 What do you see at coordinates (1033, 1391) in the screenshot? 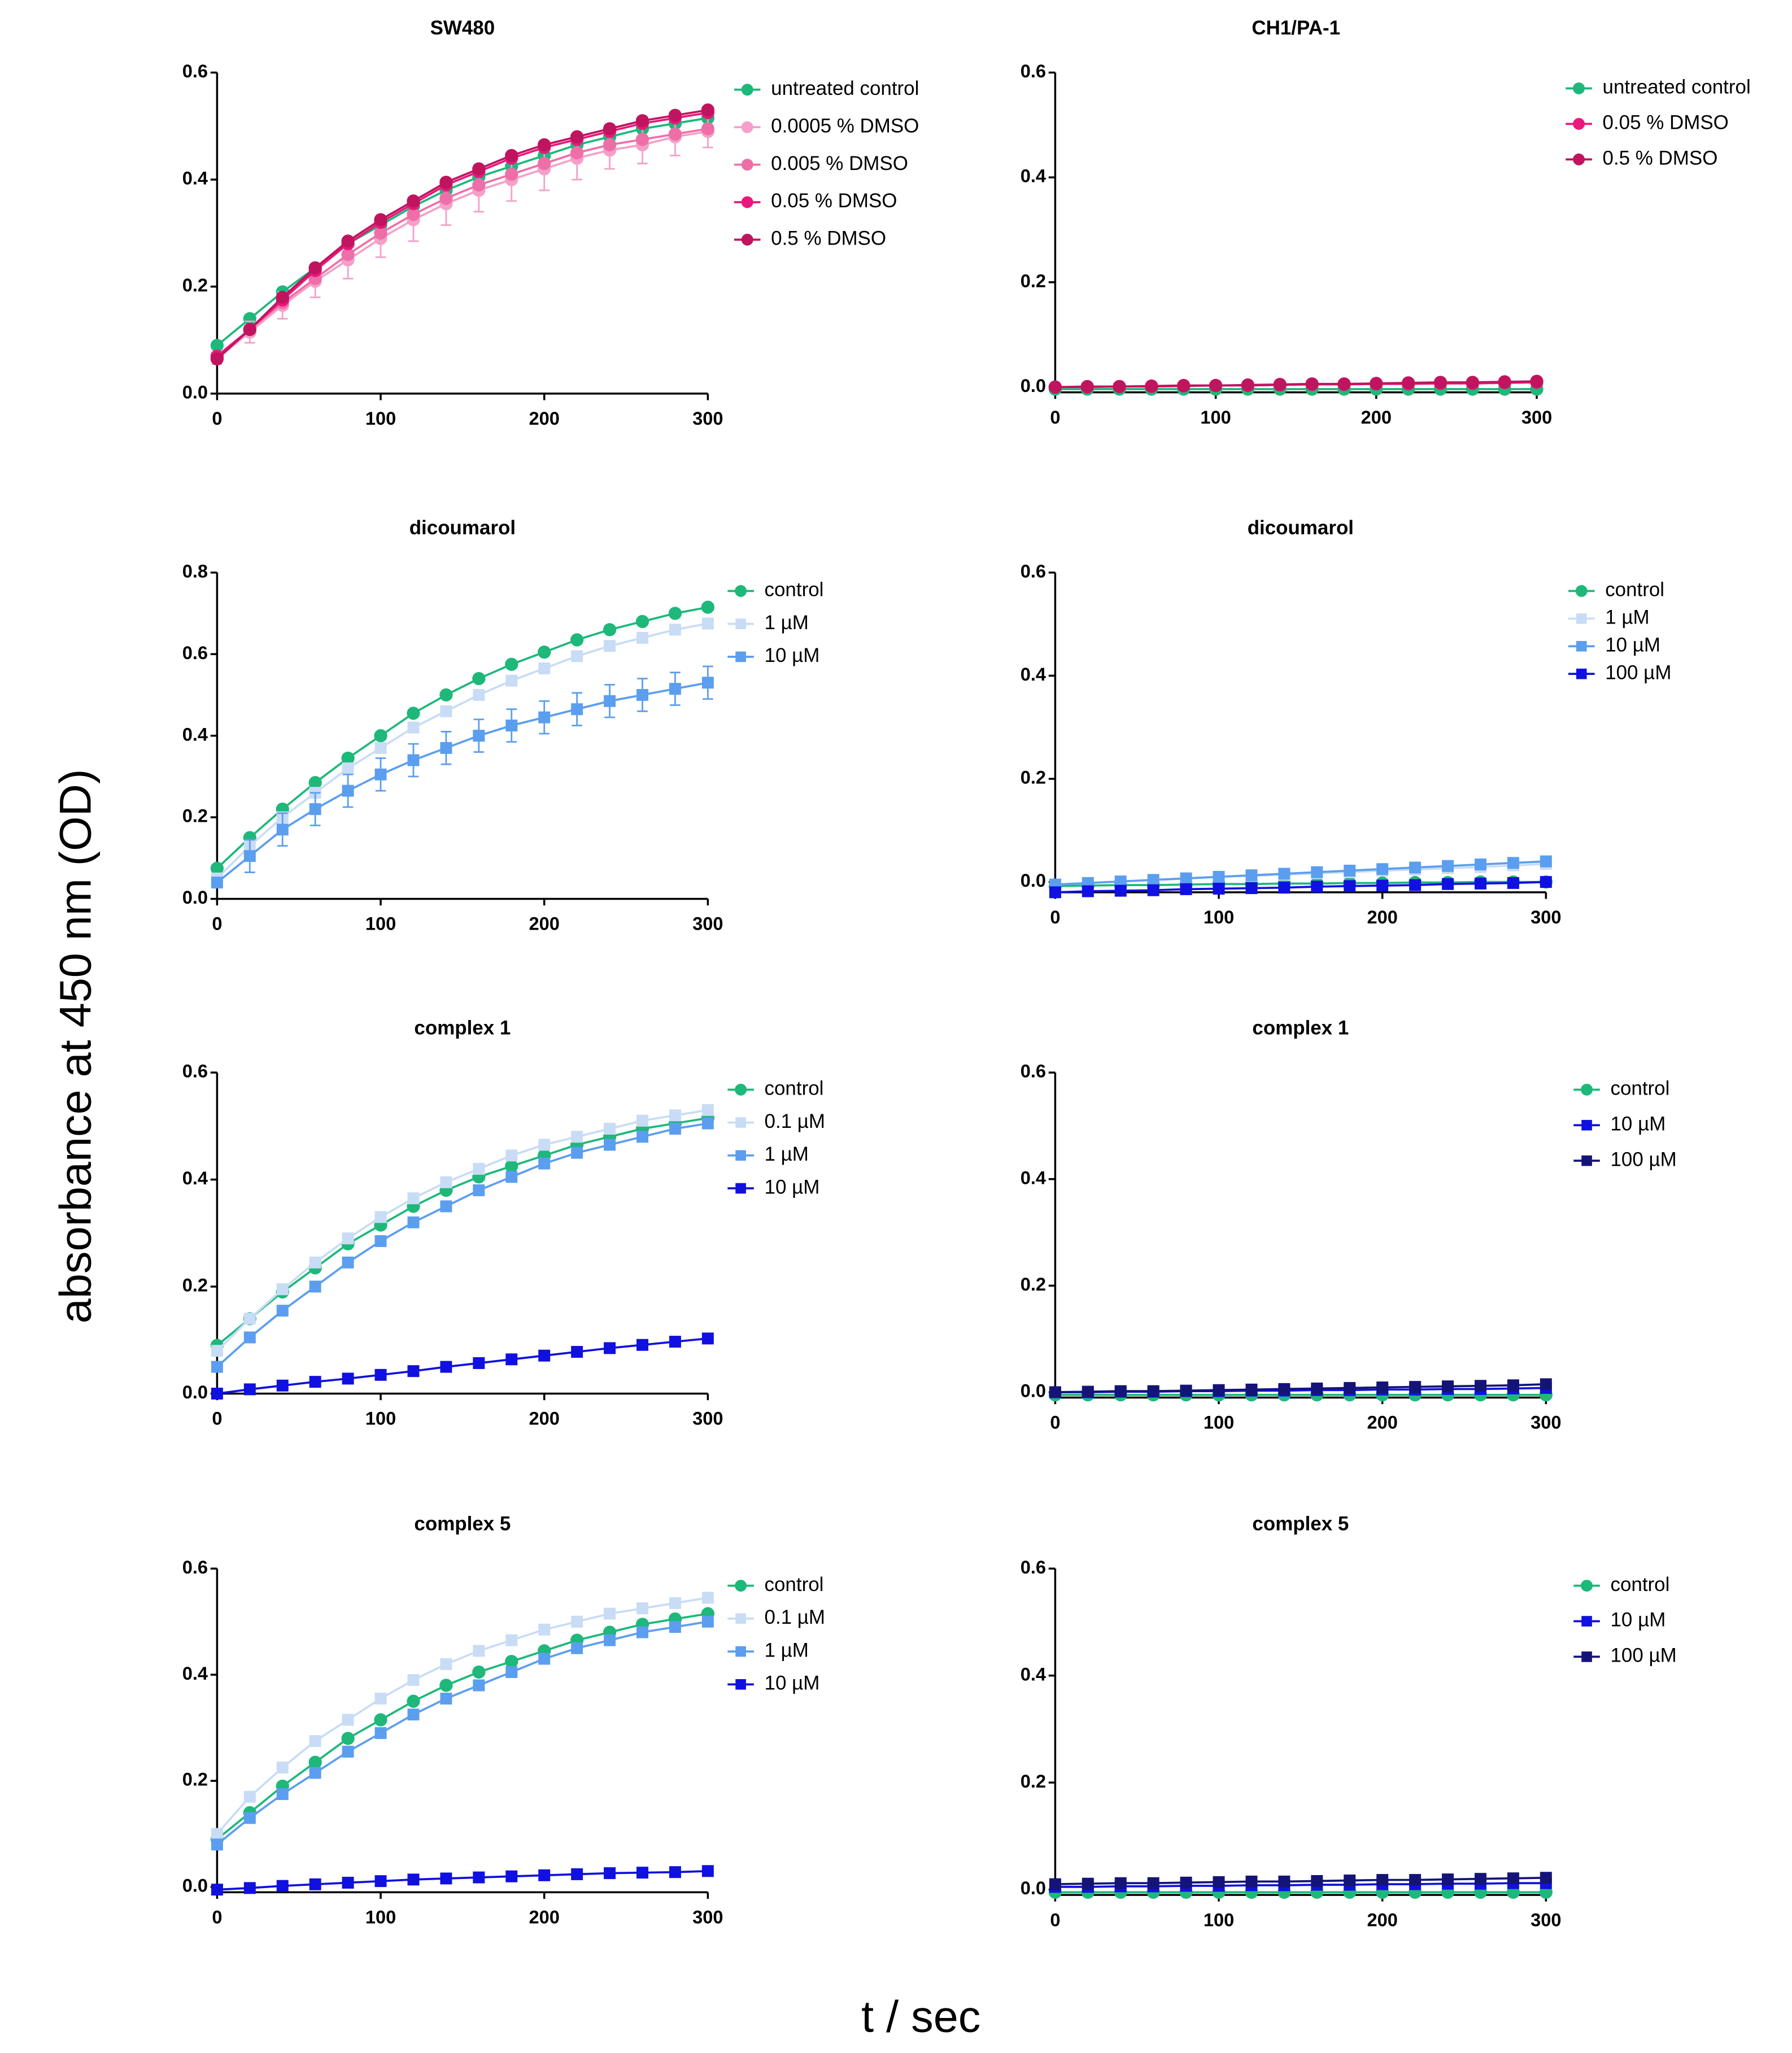
I see `y-tick-label: 0.0` at bounding box center [1033, 1391].